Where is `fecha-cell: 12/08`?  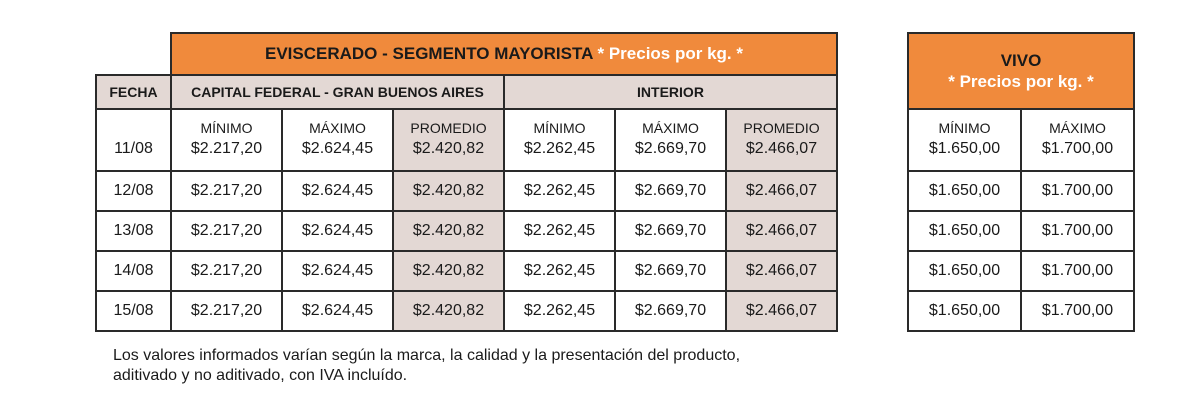 fecha-cell: 12/08 is located at coordinates (133, 191).